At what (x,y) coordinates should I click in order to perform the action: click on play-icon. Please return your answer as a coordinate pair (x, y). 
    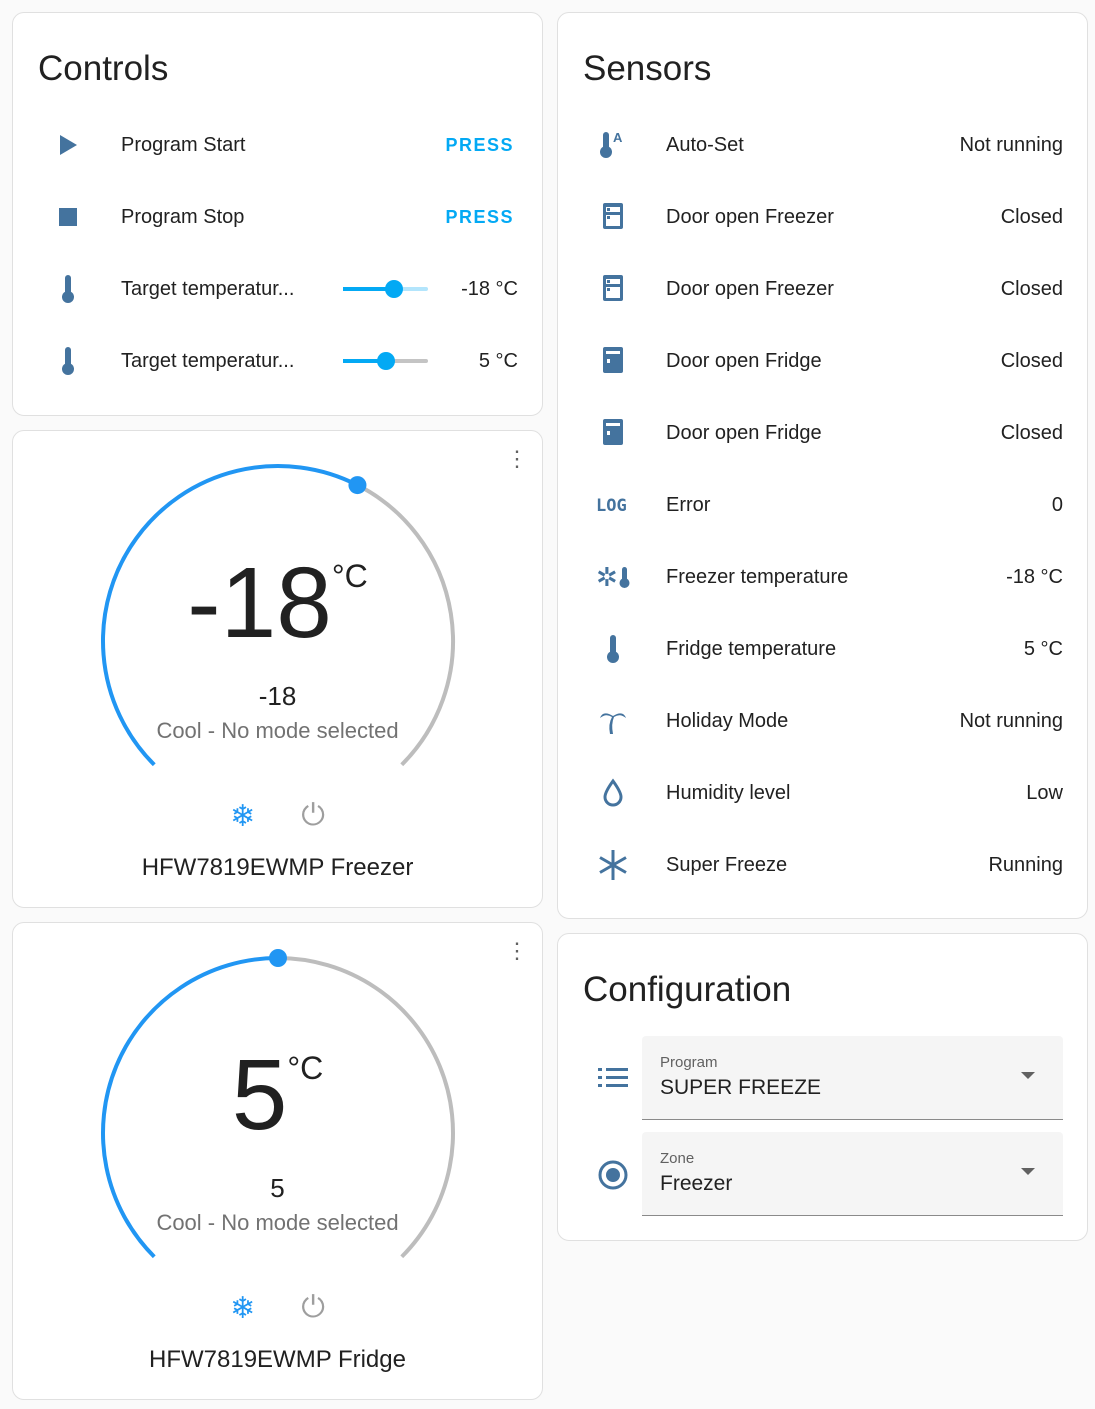
    Looking at the image, I should click on (68, 145).